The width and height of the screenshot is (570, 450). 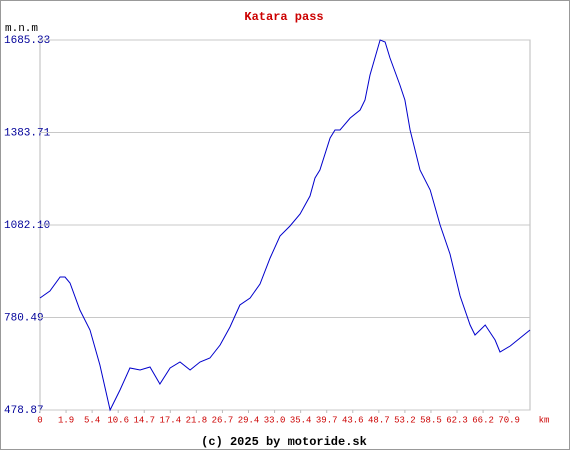 I want to click on x-tick-label: 58.5, so click(x=431, y=420).